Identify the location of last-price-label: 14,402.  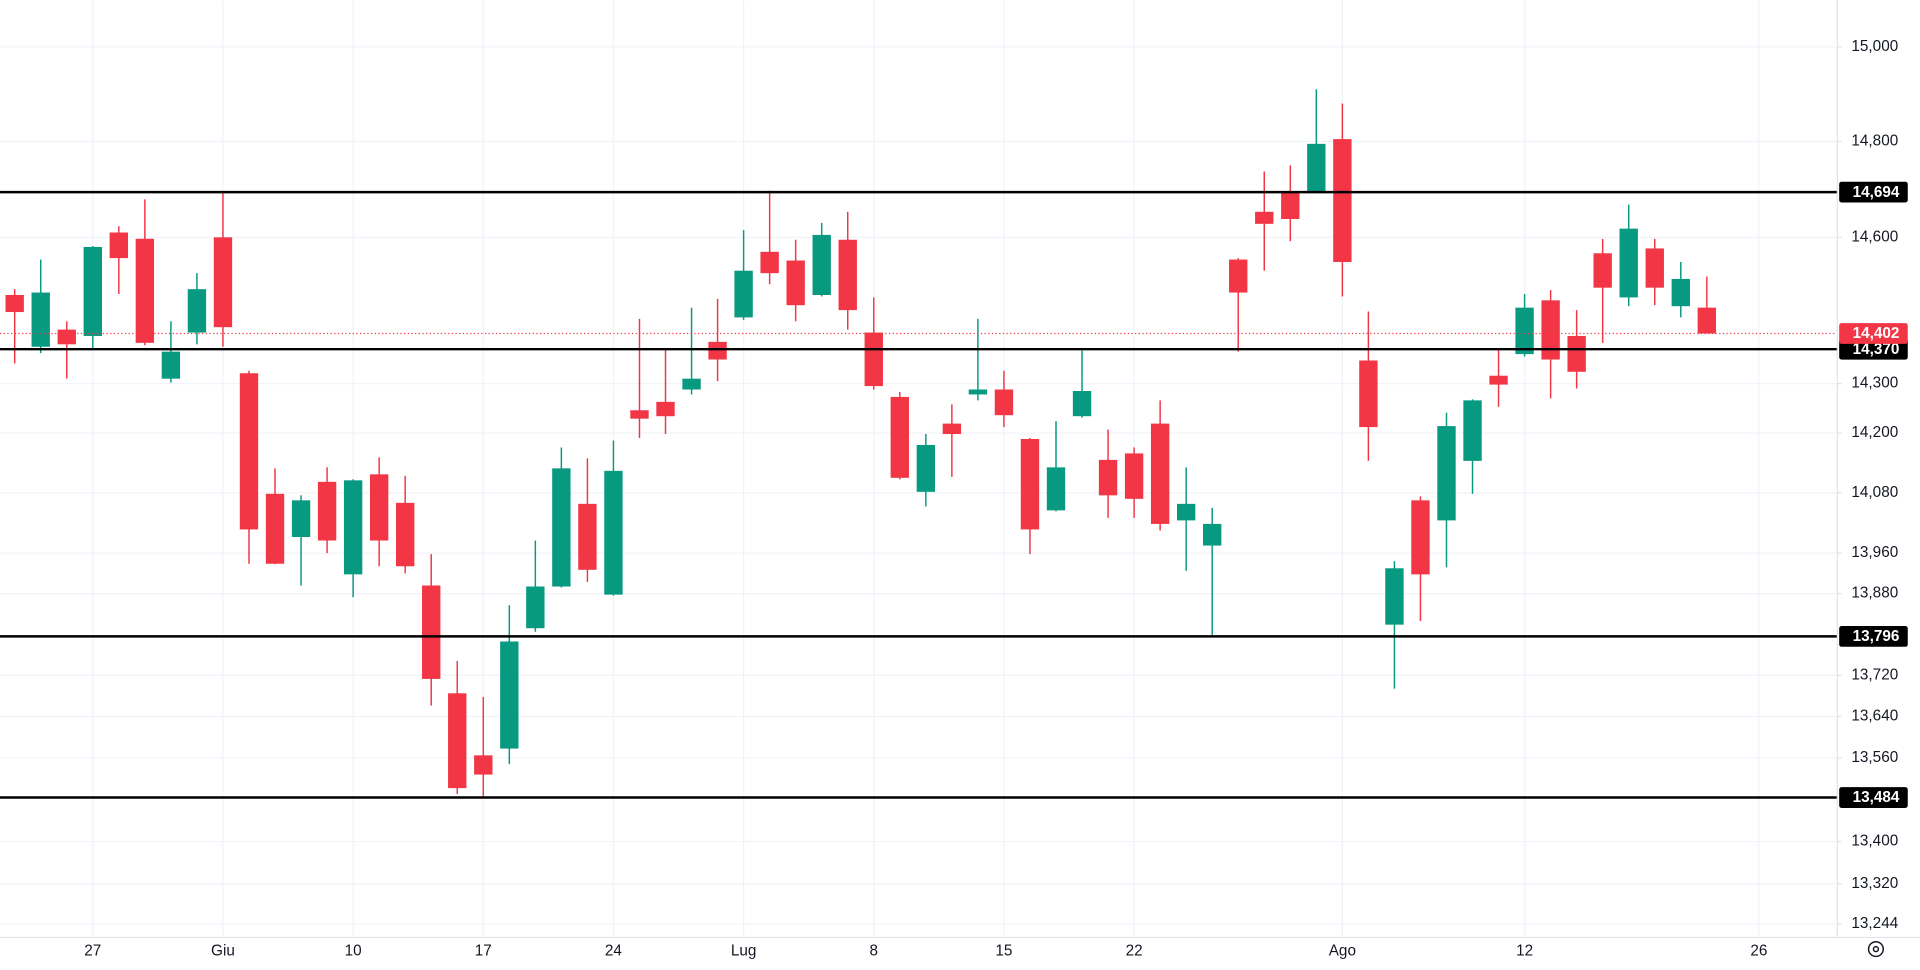
(1876, 333).